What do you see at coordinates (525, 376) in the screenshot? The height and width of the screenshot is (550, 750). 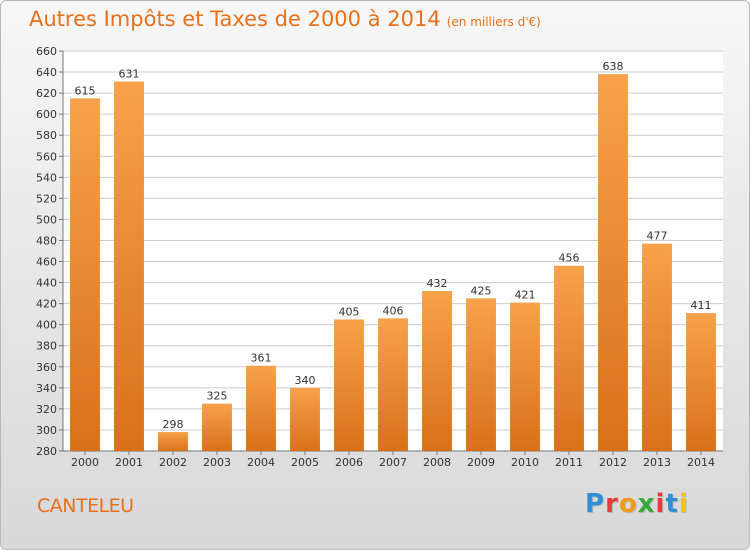 I see `bar-2010` at bounding box center [525, 376].